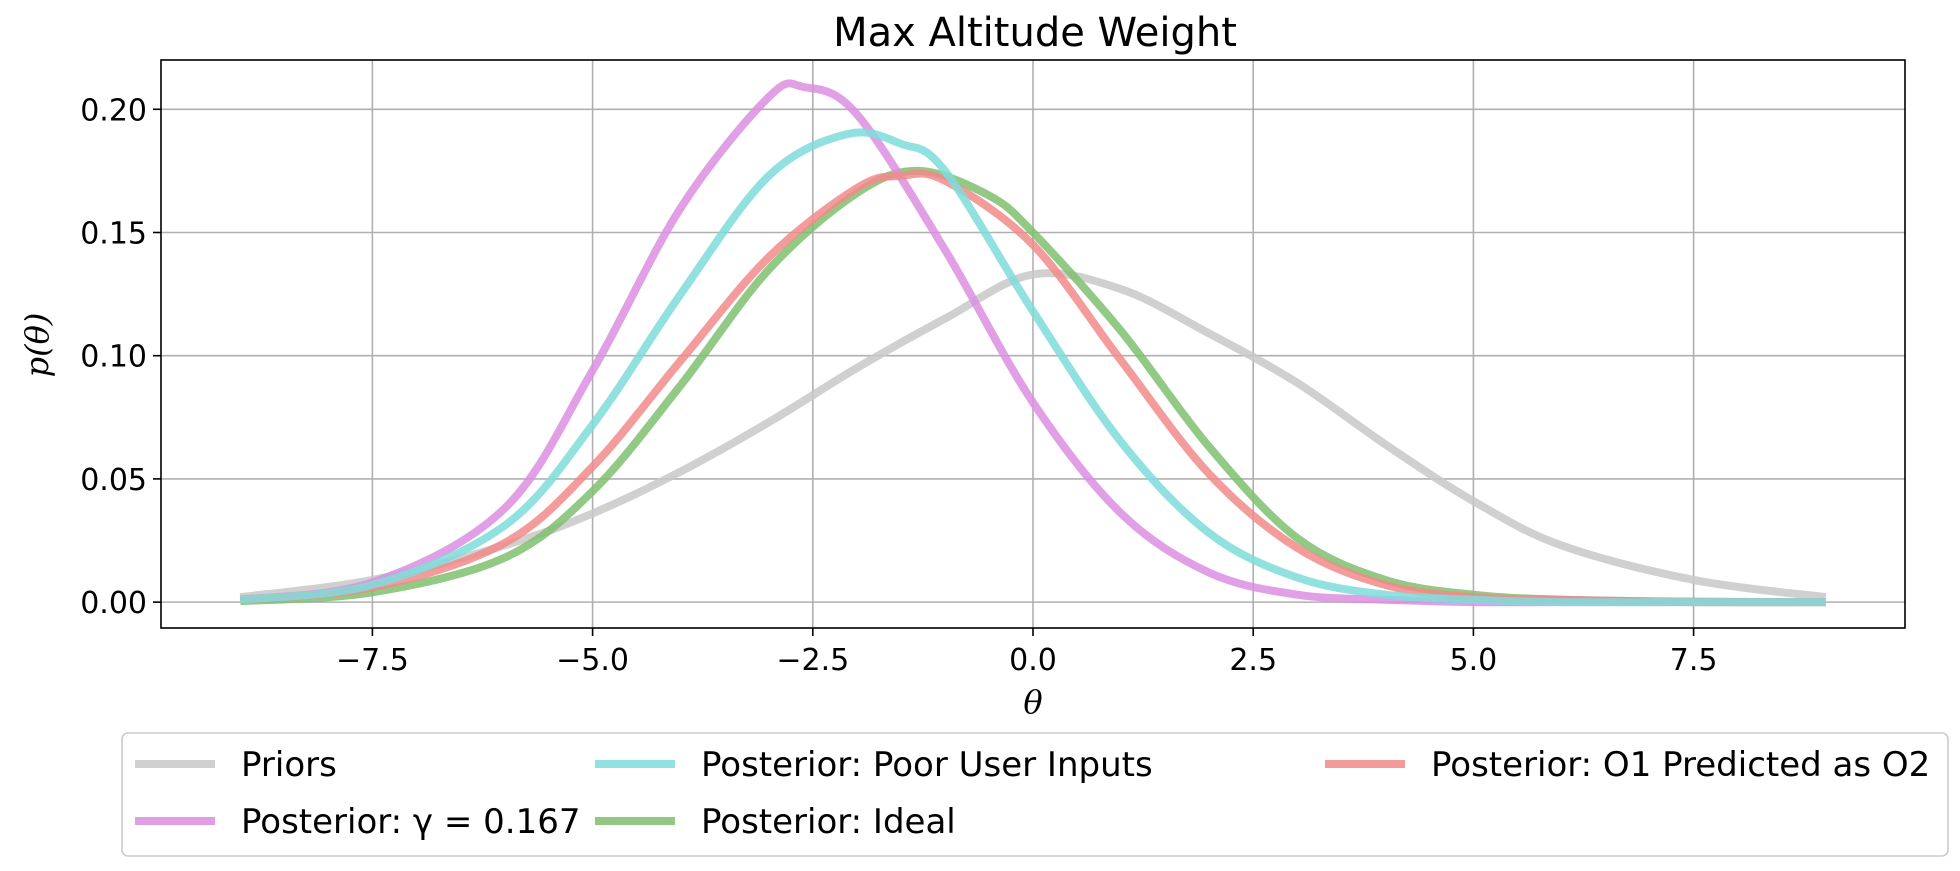  Describe the element at coordinates (113, 603) in the screenshot. I see `y-tick-label: 0.00` at that location.